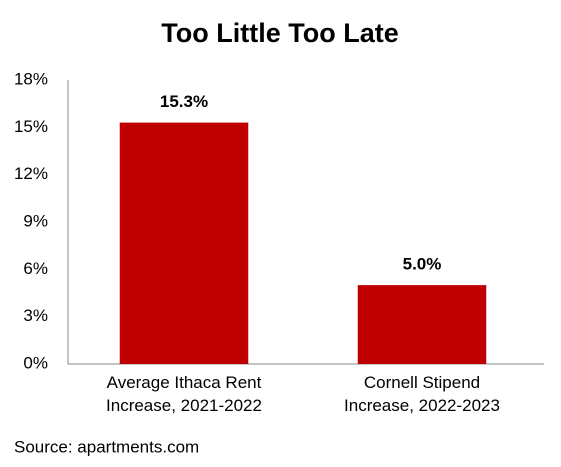 This screenshot has height=467, width=561. What do you see at coordinates (31, 173) in the screenshot?
I see `y-tick-label: 12%` at bounding box center [31, 173].